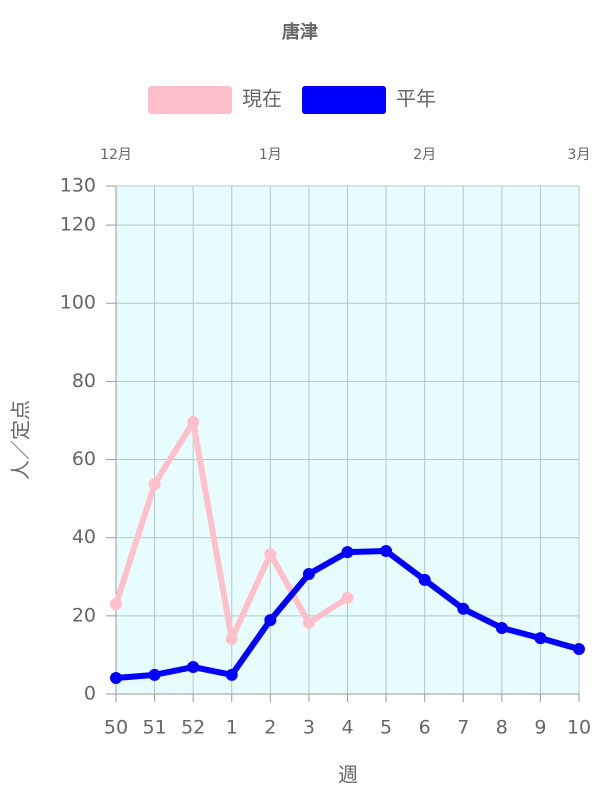 The height and width of the screenshot is (800, 600). I want to click on y-axis-label: 人／定点, so click(21, 440).